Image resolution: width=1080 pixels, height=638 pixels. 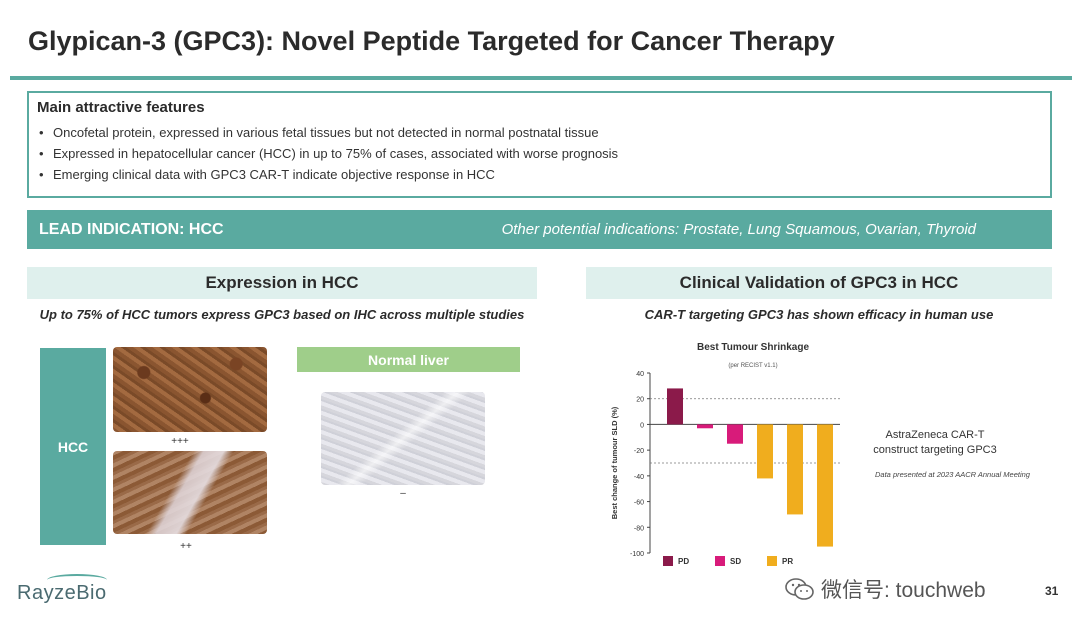 I want to click on expression-header: Expression in HCC, so click(x=282, y=283).